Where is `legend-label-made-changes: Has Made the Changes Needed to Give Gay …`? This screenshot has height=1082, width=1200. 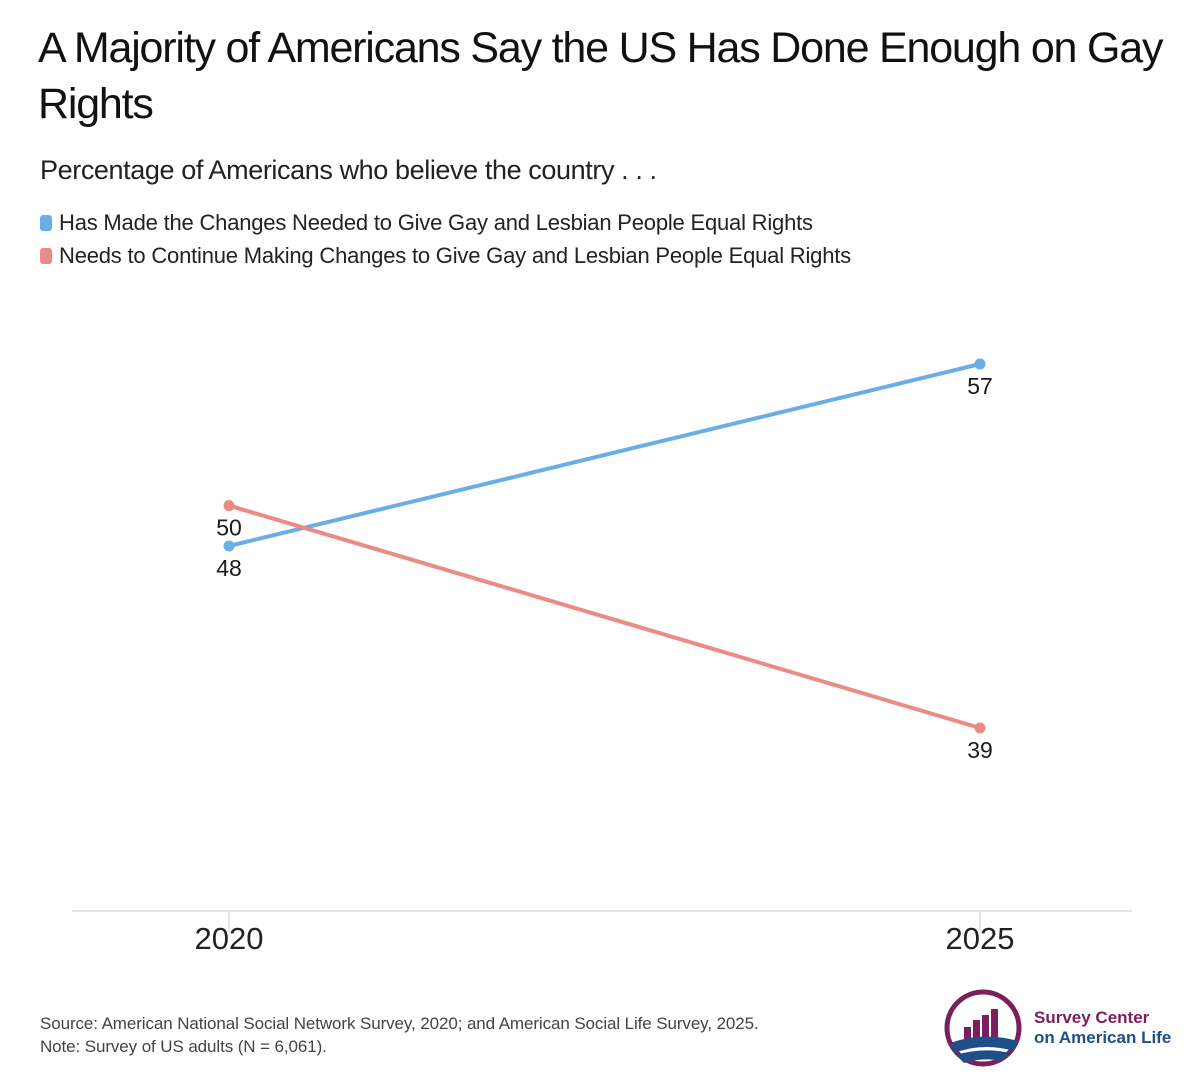 legend-label-made-changes: Has Made the Changes Needed to Give Gay … is located at coordinates (436, 222).